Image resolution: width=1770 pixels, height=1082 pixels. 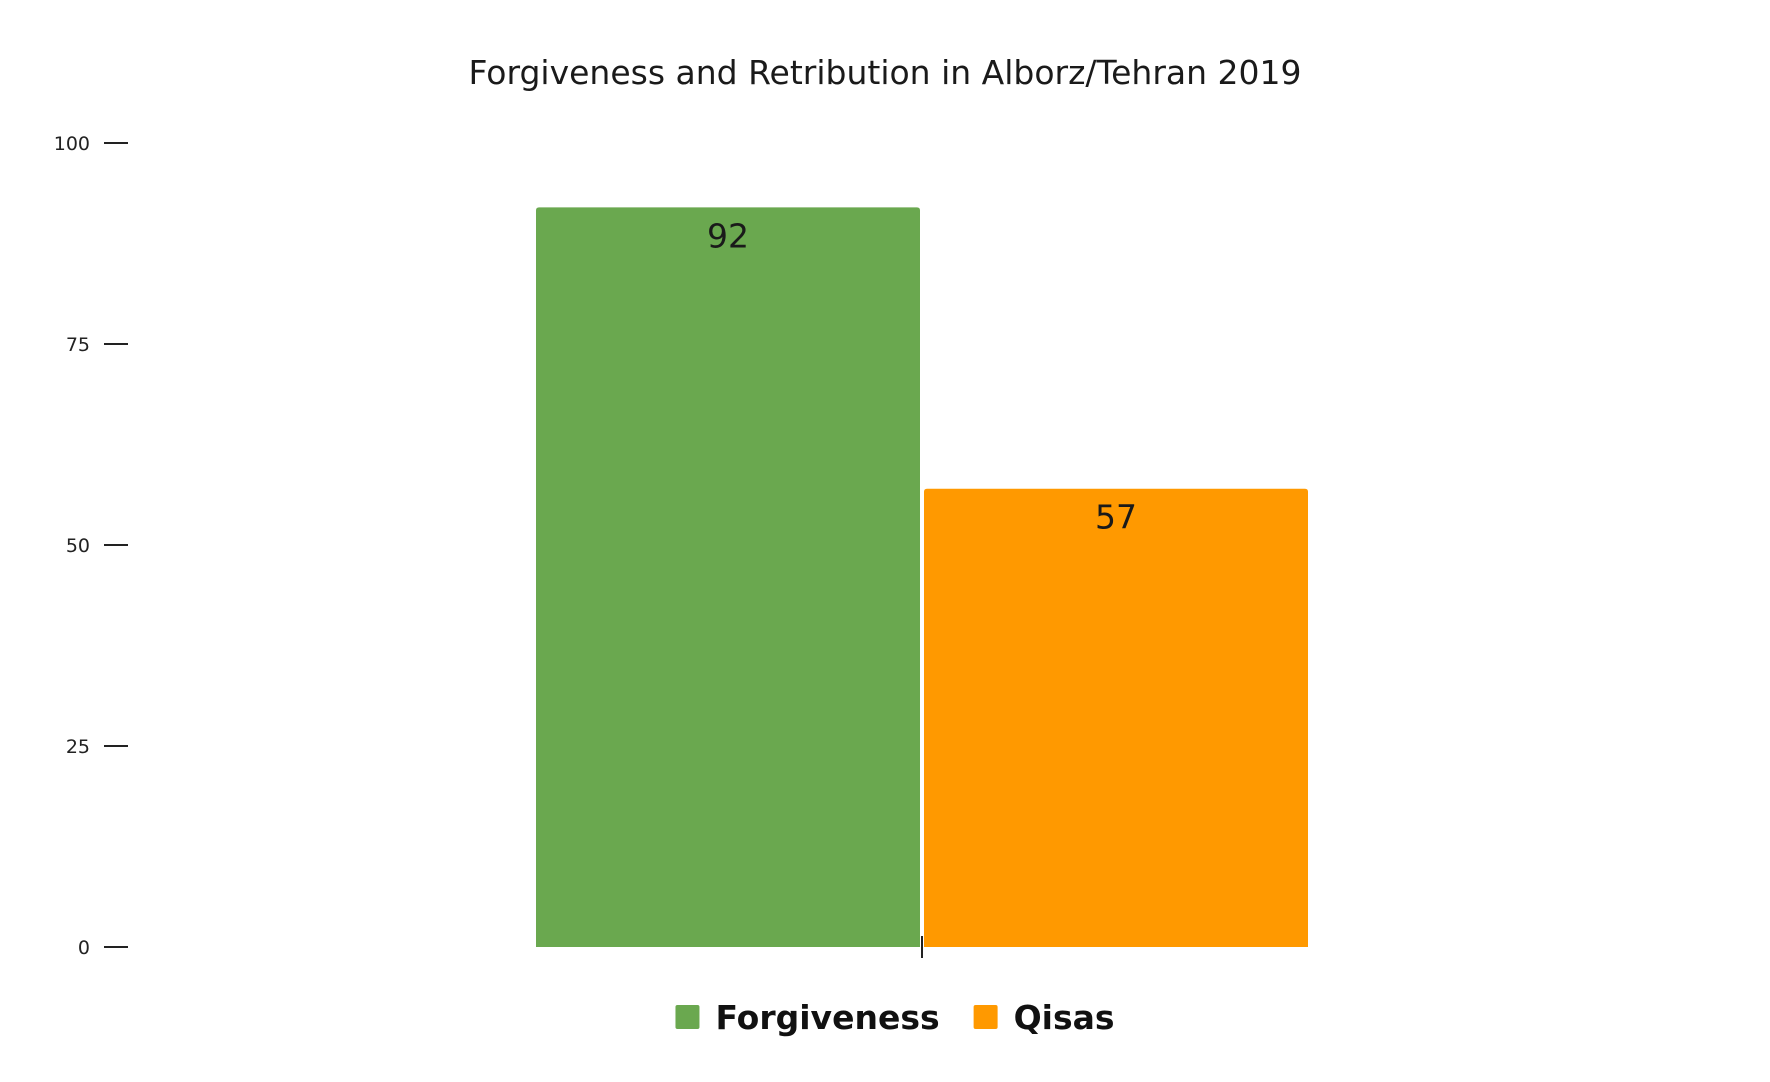 I want to click on y-axis: 0 25 50 75 100, so click(x=91, y=546).